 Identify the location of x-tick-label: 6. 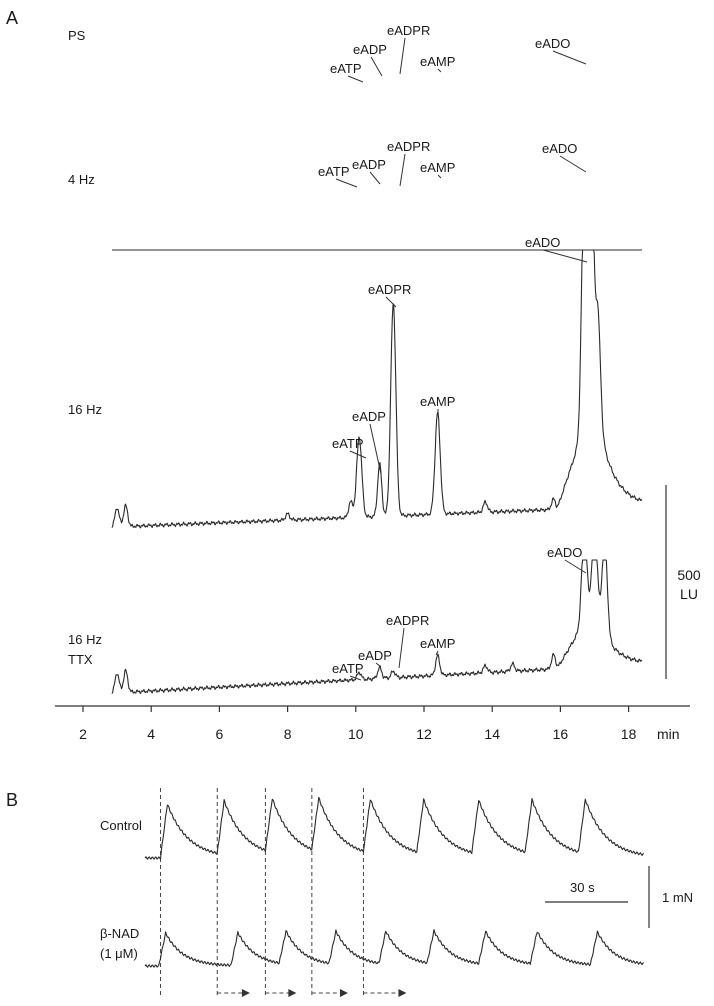
(220, 734).